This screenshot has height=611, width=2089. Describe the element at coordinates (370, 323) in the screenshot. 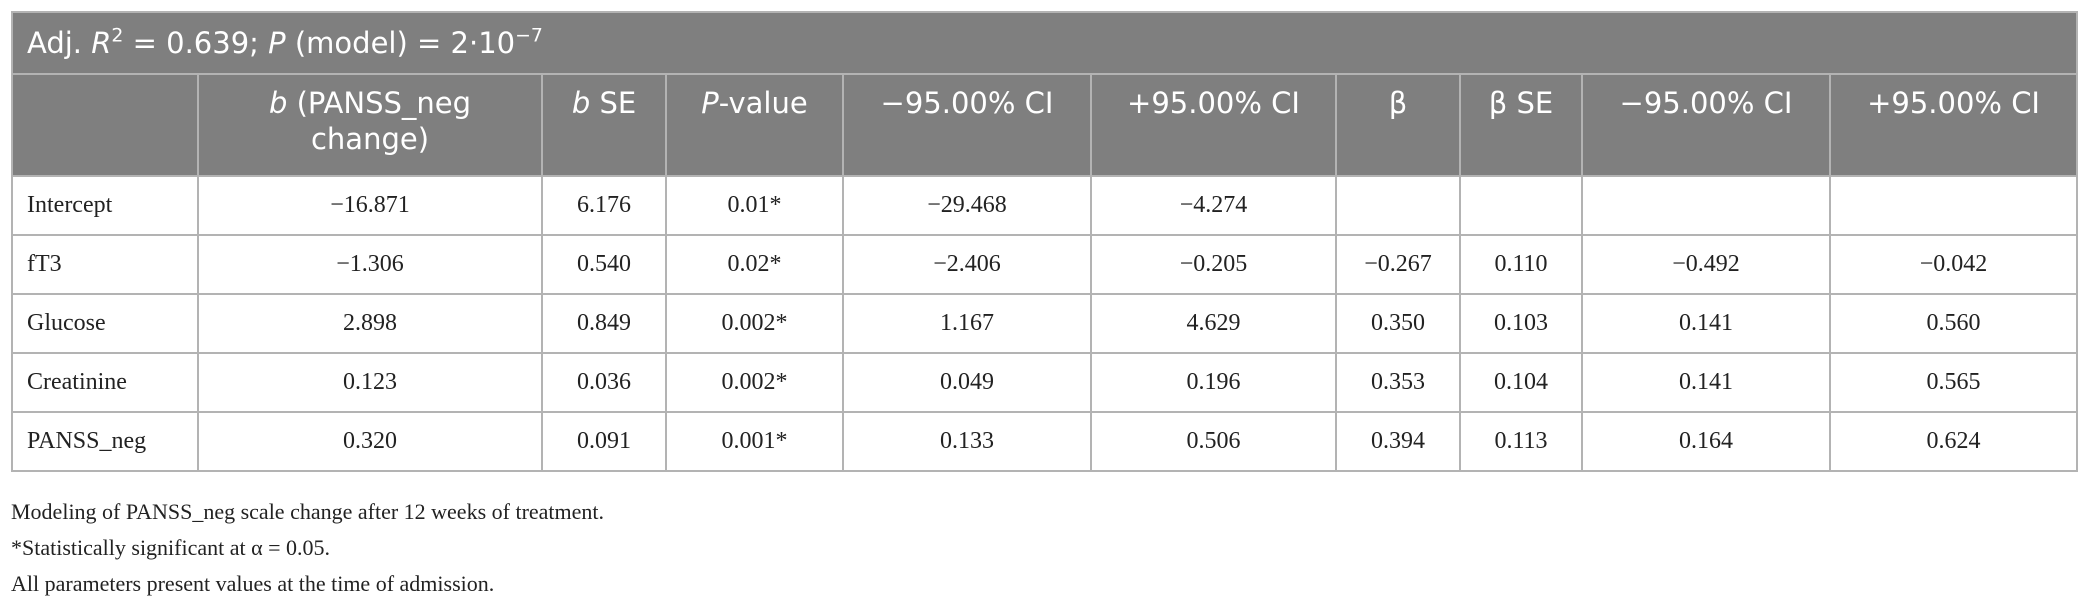

I see `table-cell: 2.898` at that location.